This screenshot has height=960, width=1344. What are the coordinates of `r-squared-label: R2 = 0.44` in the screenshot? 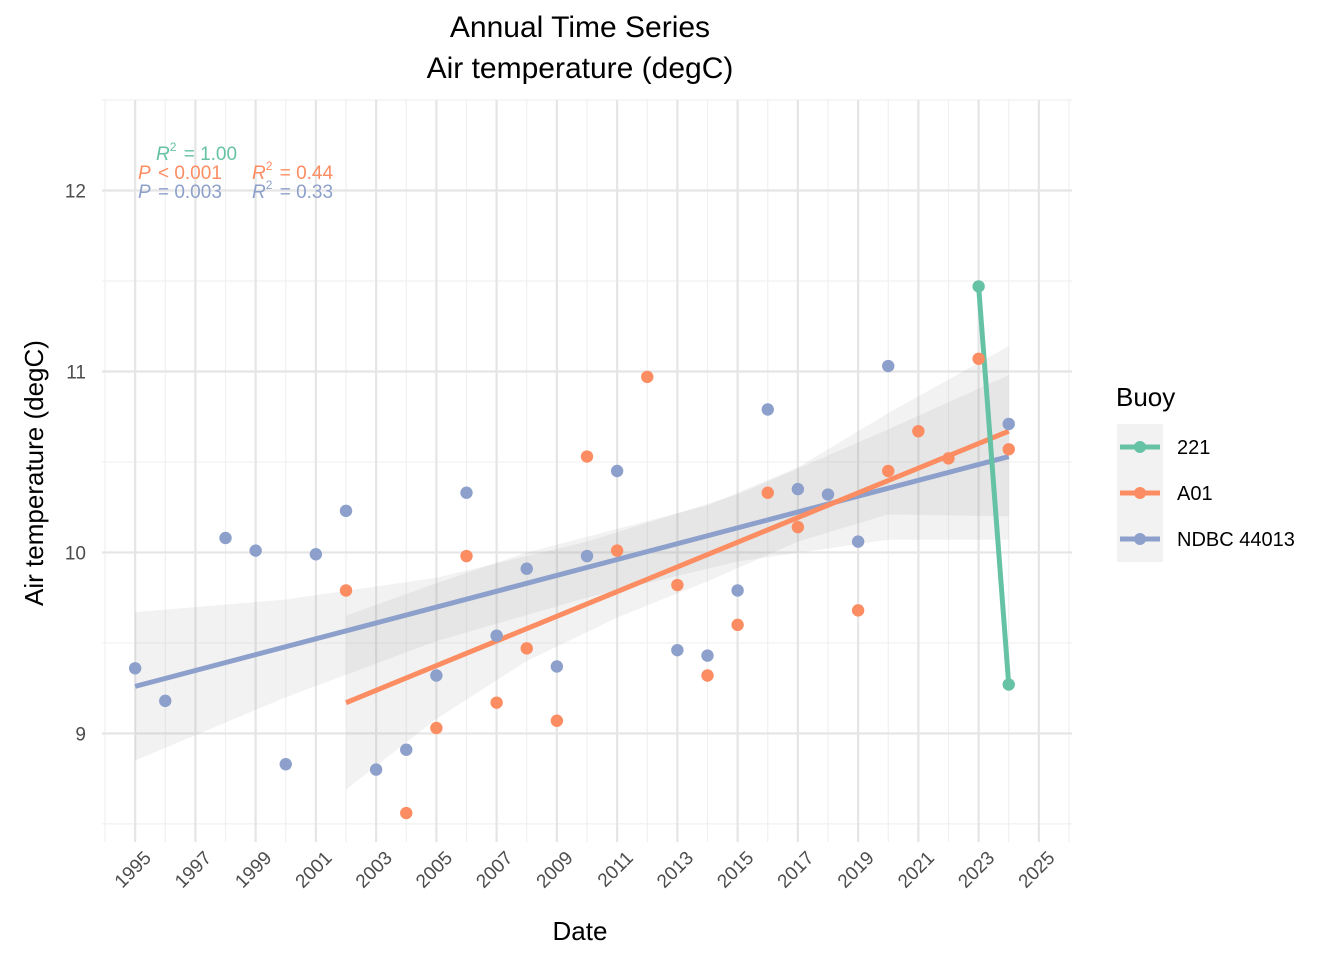 It's located at (292, 171).